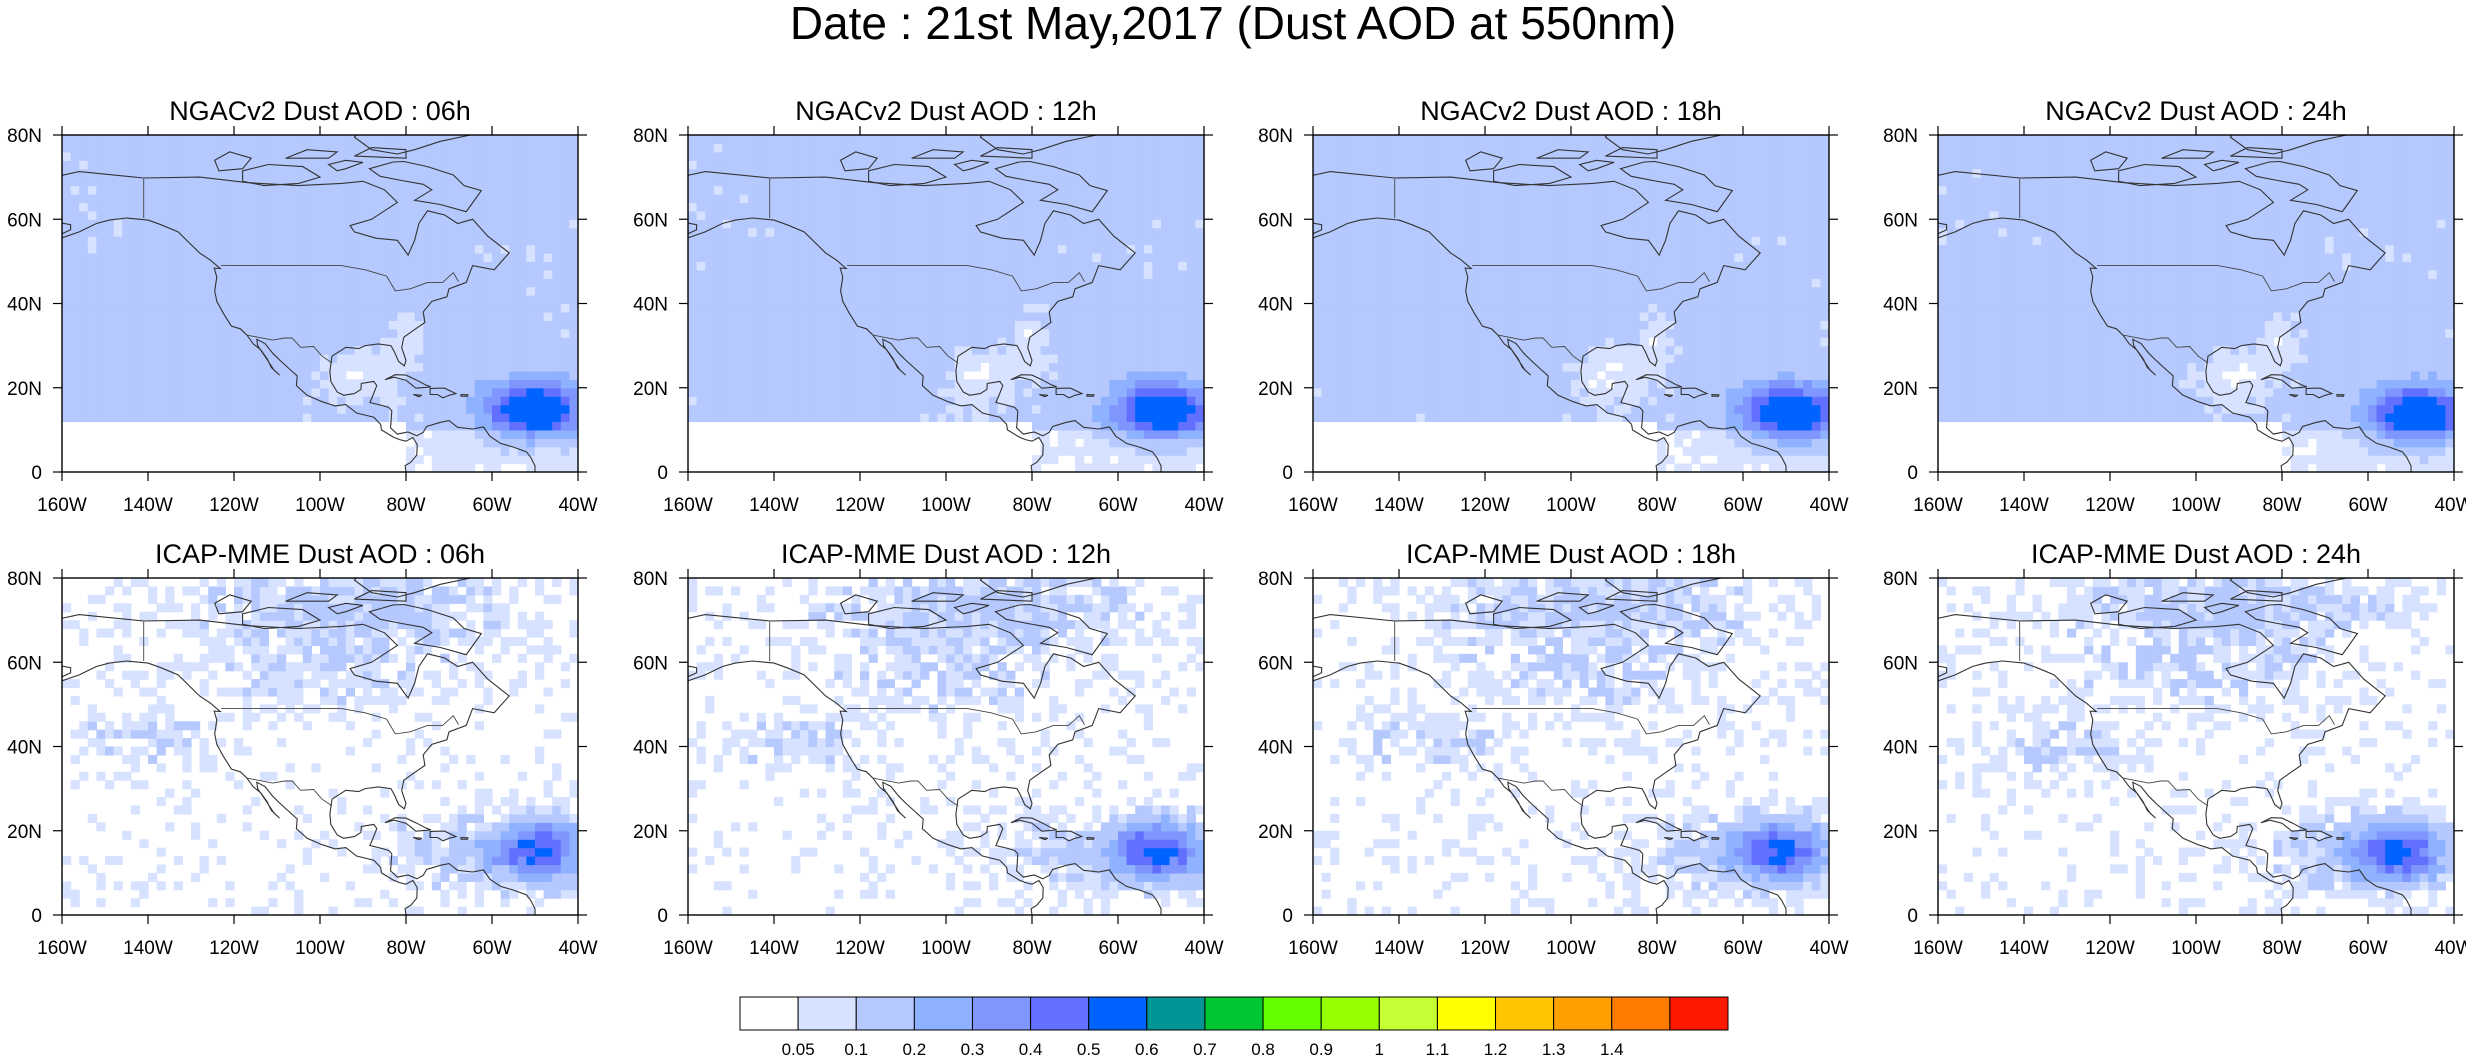 The image size is (2466, 1056). Describe the element at coordinates (1089, 1048) in the screenshot. I see `colorbar-label: 0.5` at that location.